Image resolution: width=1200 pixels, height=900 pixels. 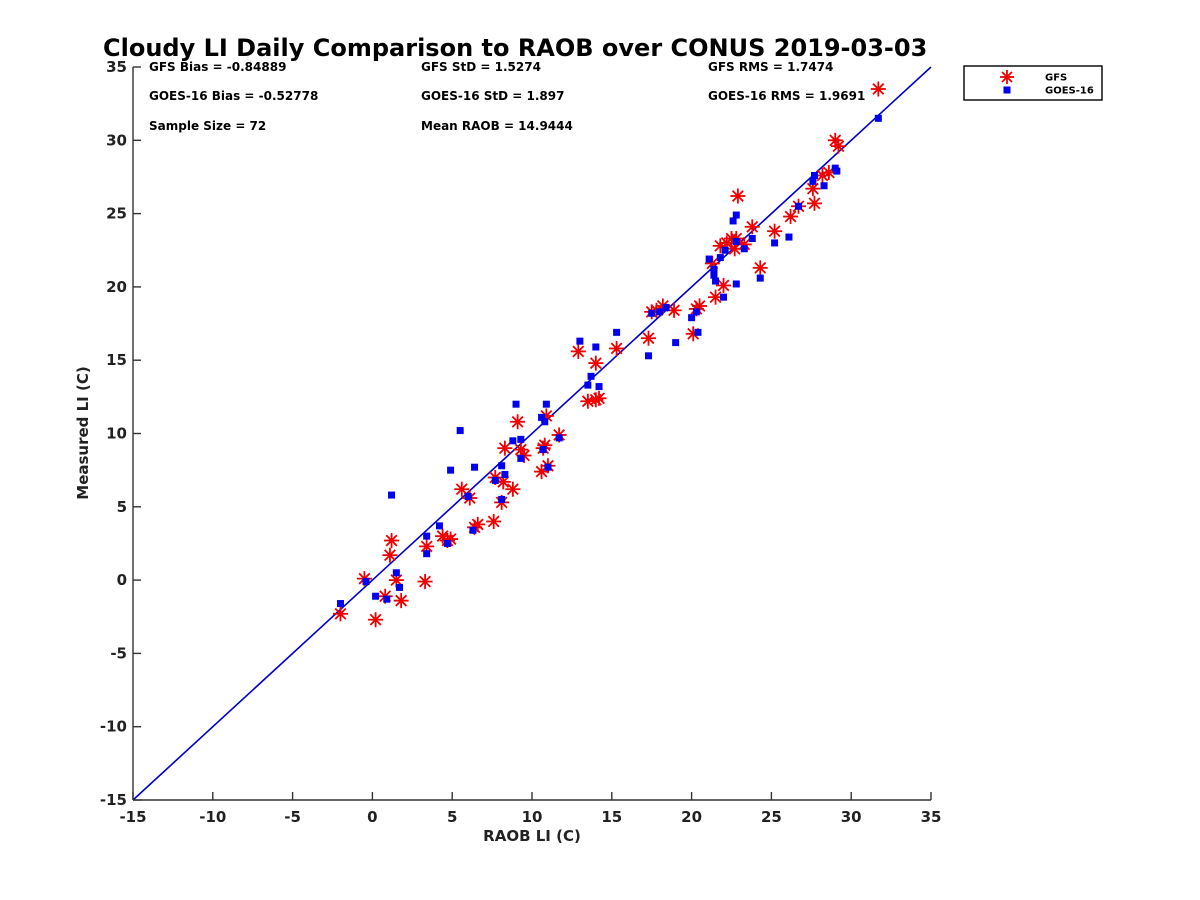 What do you see at coordinates (116, 67) in the screenshot?
I see `y-tick-label: 35` at bounding box center [116, 67].